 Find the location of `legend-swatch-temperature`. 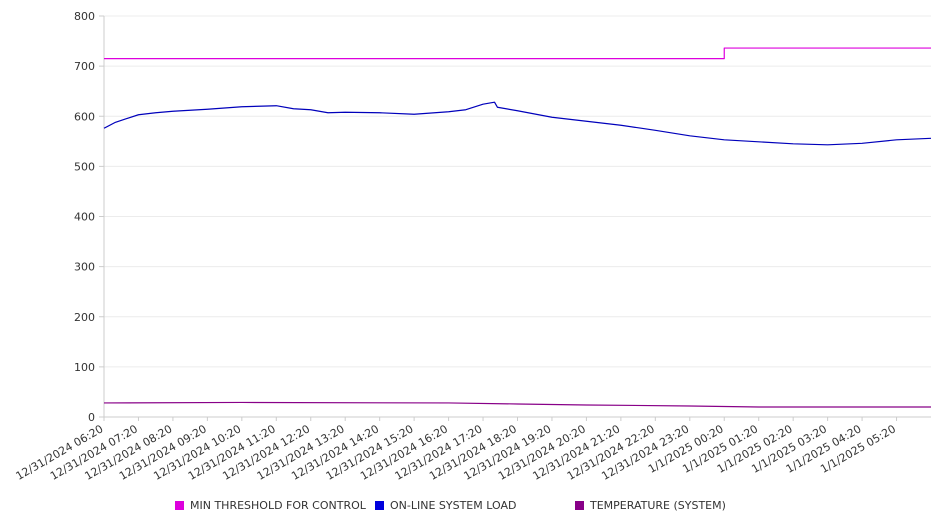

legend-swatch-temperature is located at coordinates (579, 505).